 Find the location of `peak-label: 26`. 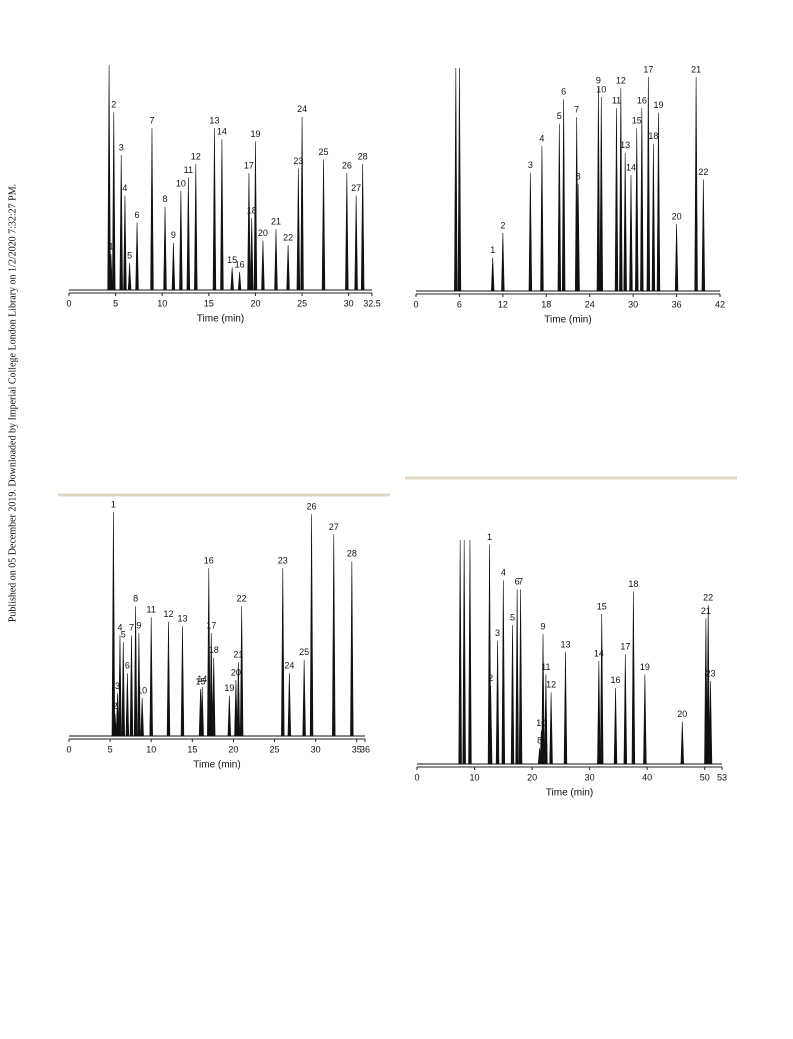

peak-label: 26 is located at coordinates (312, 507).